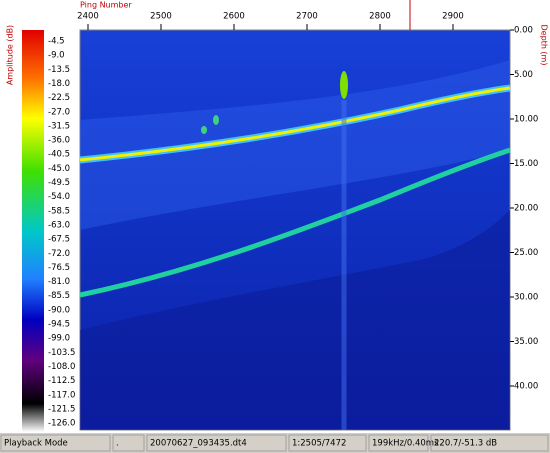 The width and height of the screenshot is (550, 453). What do you see at coordinates (526, 209) in the screenshot?
I see `depth-label: 20.00` at bounding box center [526, 209].